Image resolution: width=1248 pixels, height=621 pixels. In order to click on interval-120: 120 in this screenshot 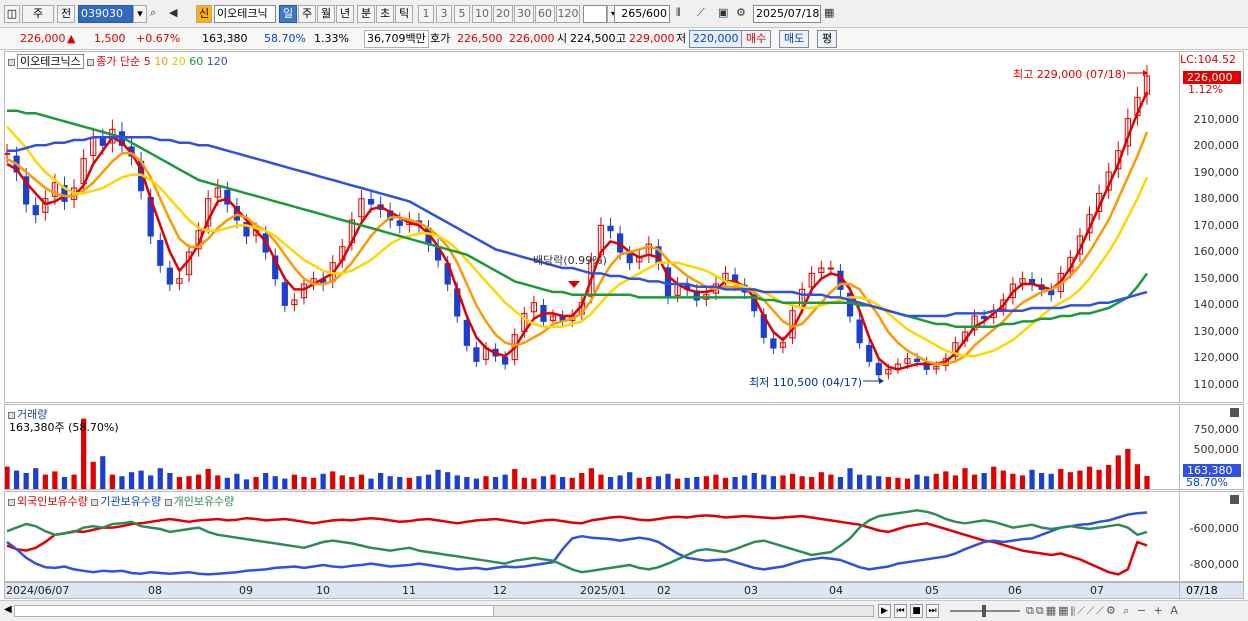, I will do `click(568, 14)`.